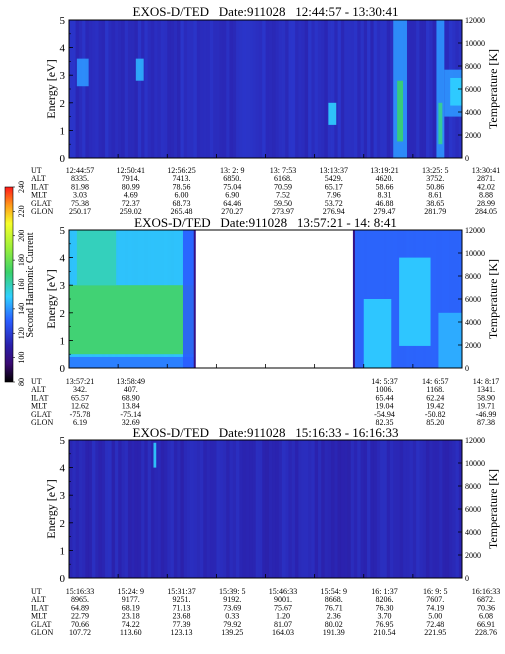 This screenshot has height=654, width=505. Describe the element at coordinates (42, 632) in the screenshot. I see `table-row-label: GLON` at that location.